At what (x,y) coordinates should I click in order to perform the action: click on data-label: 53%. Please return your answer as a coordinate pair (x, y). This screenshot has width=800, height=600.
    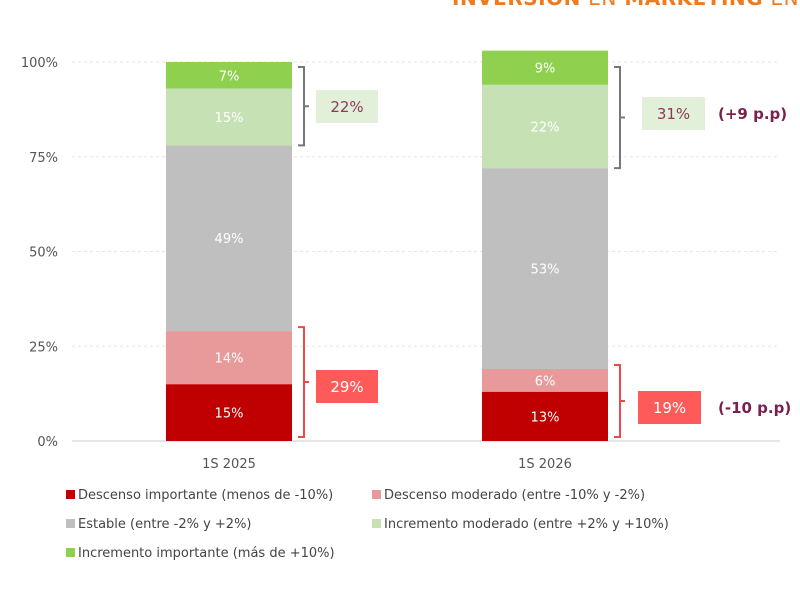
    Looking at the image, I should click on (545, 270).